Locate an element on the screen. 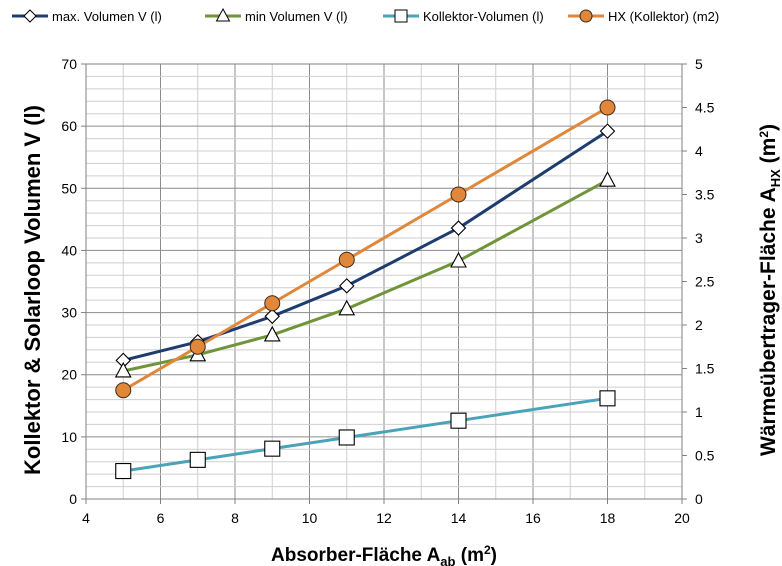 The image size is (782, 566). legend-item: HX (Kollektor) (m2) is located at coordinates (643, 16).